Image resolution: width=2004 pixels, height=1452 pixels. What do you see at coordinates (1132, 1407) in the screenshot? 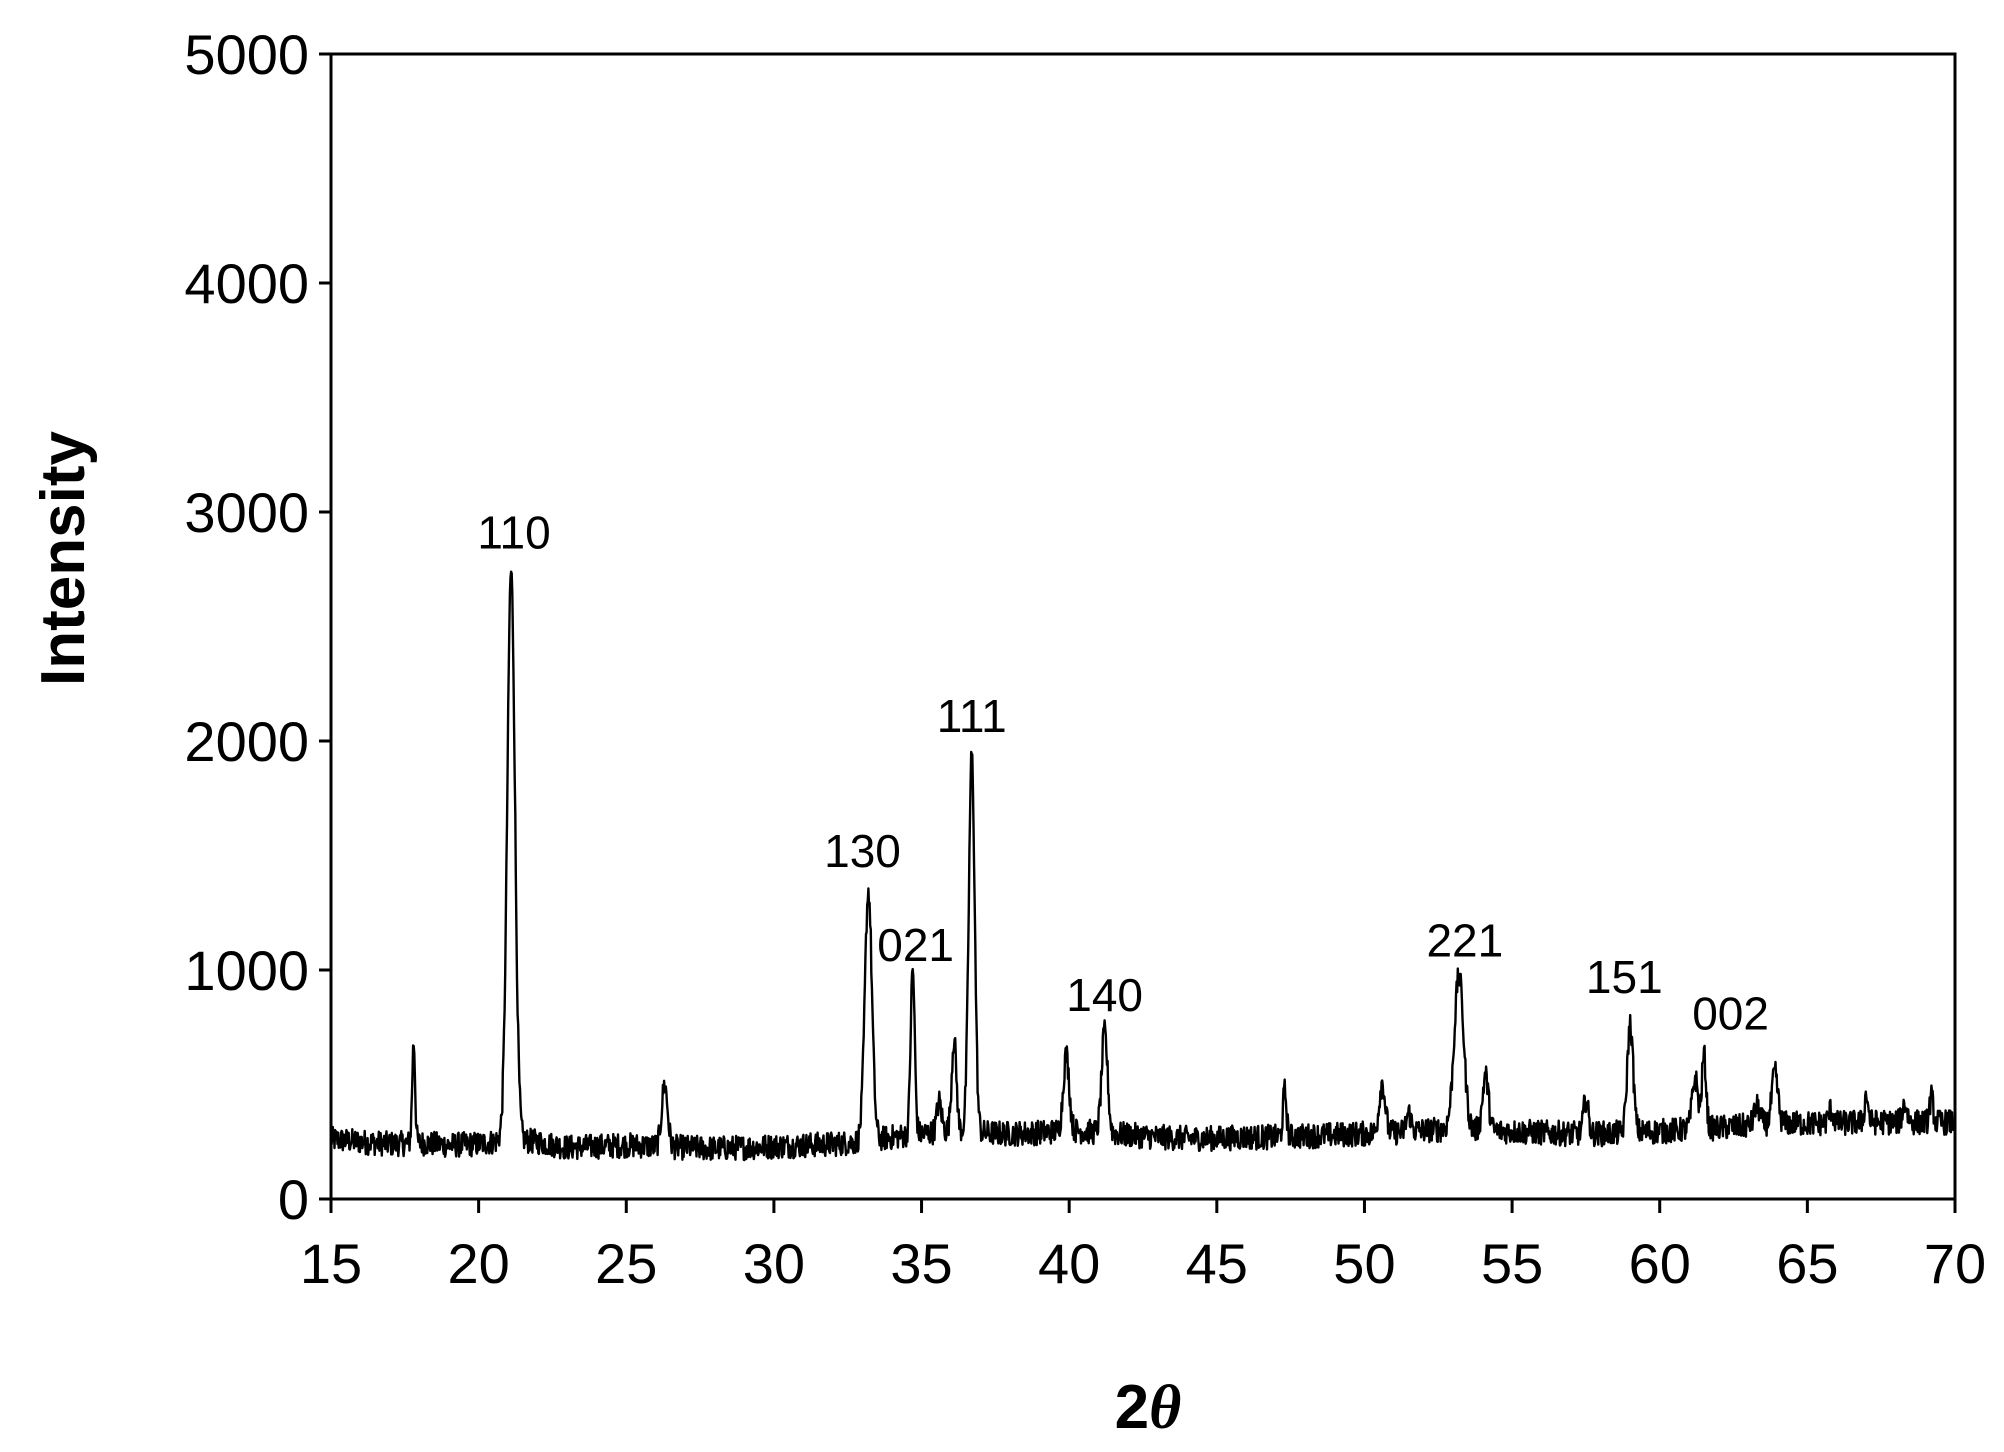
I see `x-axis-title-prefix: 2` at bounding box center [1132, 1407].